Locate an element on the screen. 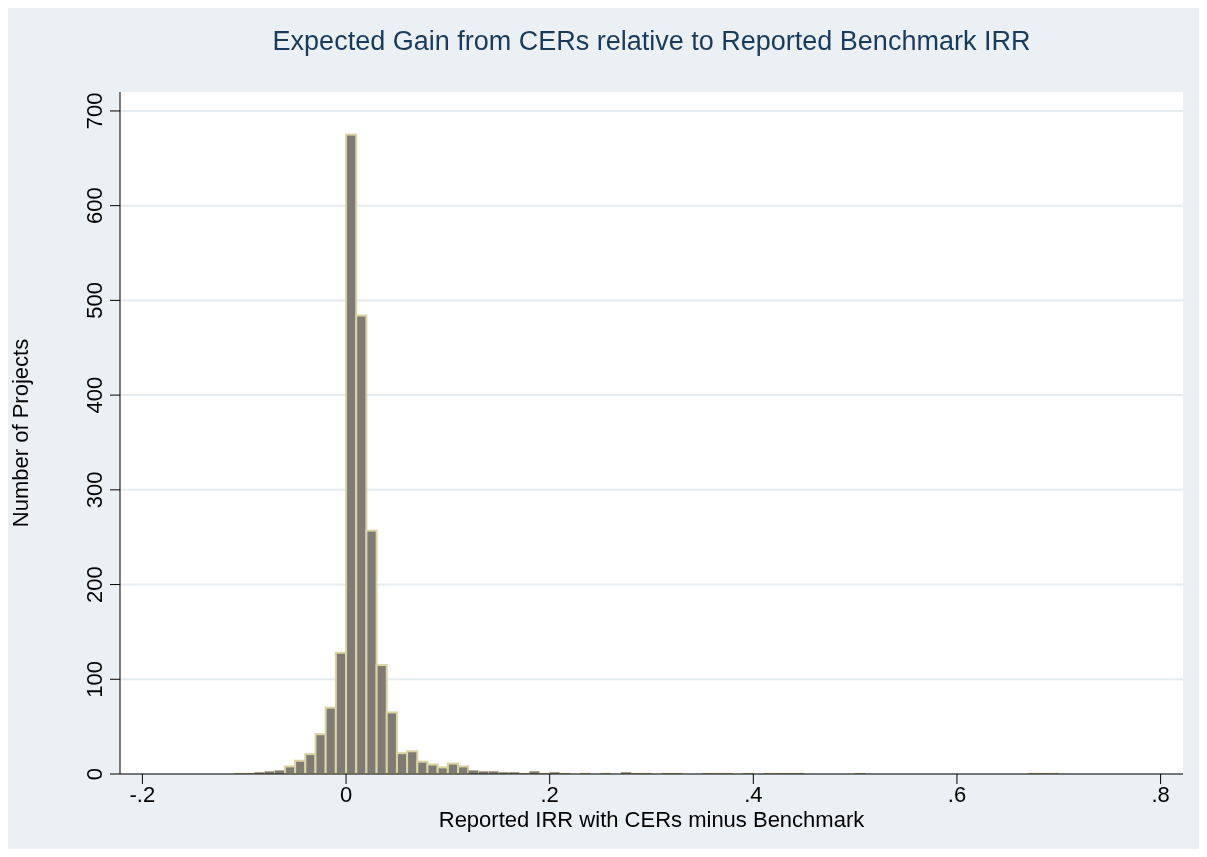 The width and height of the screenshot is (1207, 857). y-tick-label: 500 is located at coordinates (94, 300).